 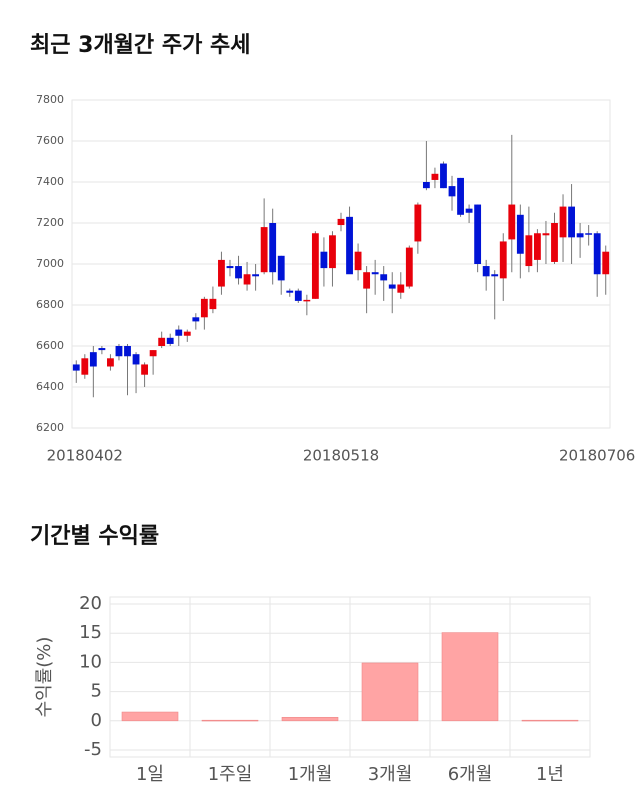 What do you see at coordinates (50, 304) in the screenshot?
I see `y-tick-label: 6800` at bounding box center [50, 304].